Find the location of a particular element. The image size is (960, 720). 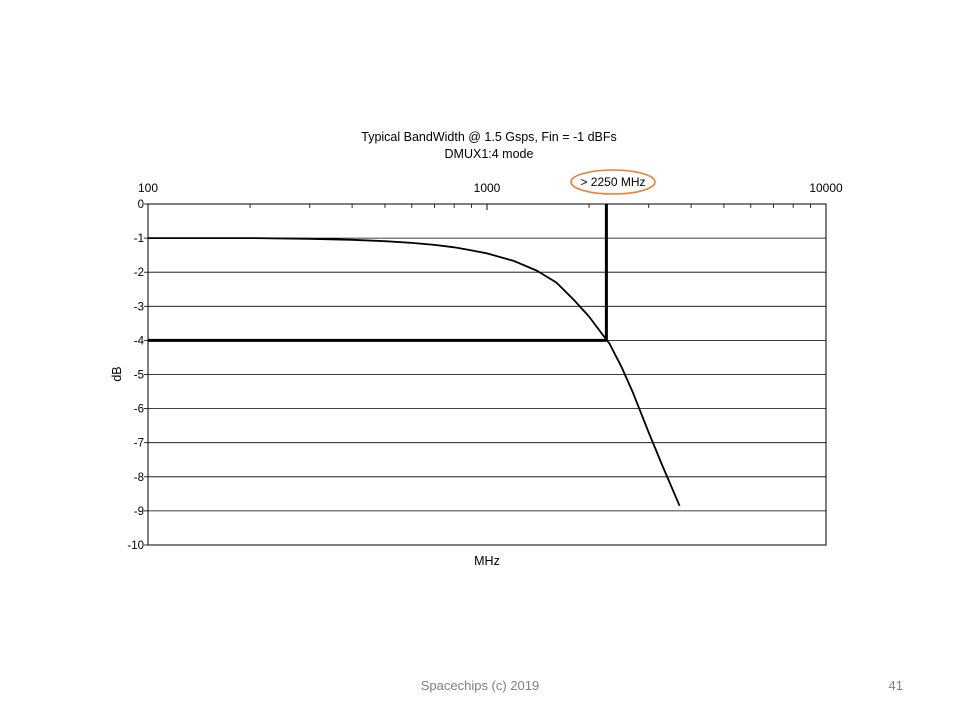

annotation-label: > 2250 MHz is located at coordinates (612, 182).